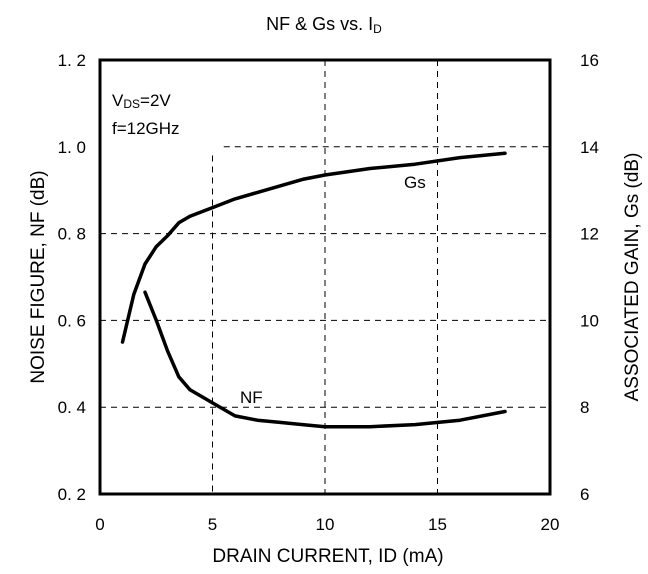  What do you see at coordinates (251, 397) in the screenshot?
I see `series-label-nf: NF` at bounding box center [251, 397].